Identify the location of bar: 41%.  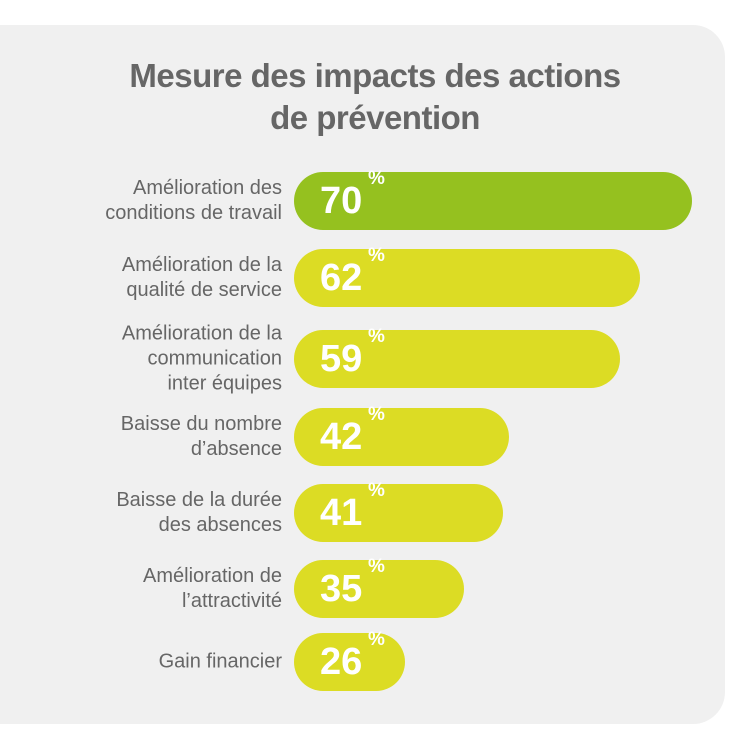
(398, 511).